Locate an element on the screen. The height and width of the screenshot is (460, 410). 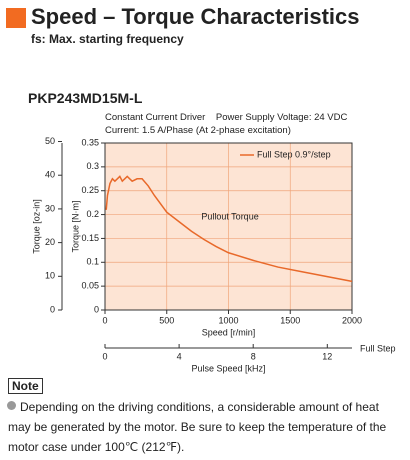
x-tick-label: 0 is located at coordinates (104, 320).